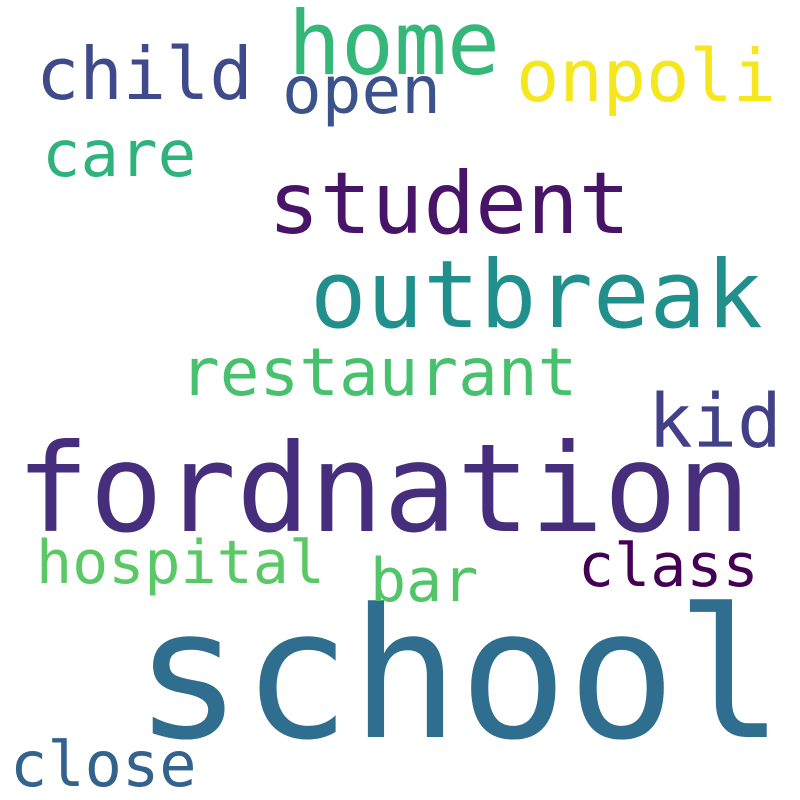 This screenshot has height=800, width=800. Describe the element at coordinates (424, 581) in the screenshot. I see `word-bar: bar` at that location.